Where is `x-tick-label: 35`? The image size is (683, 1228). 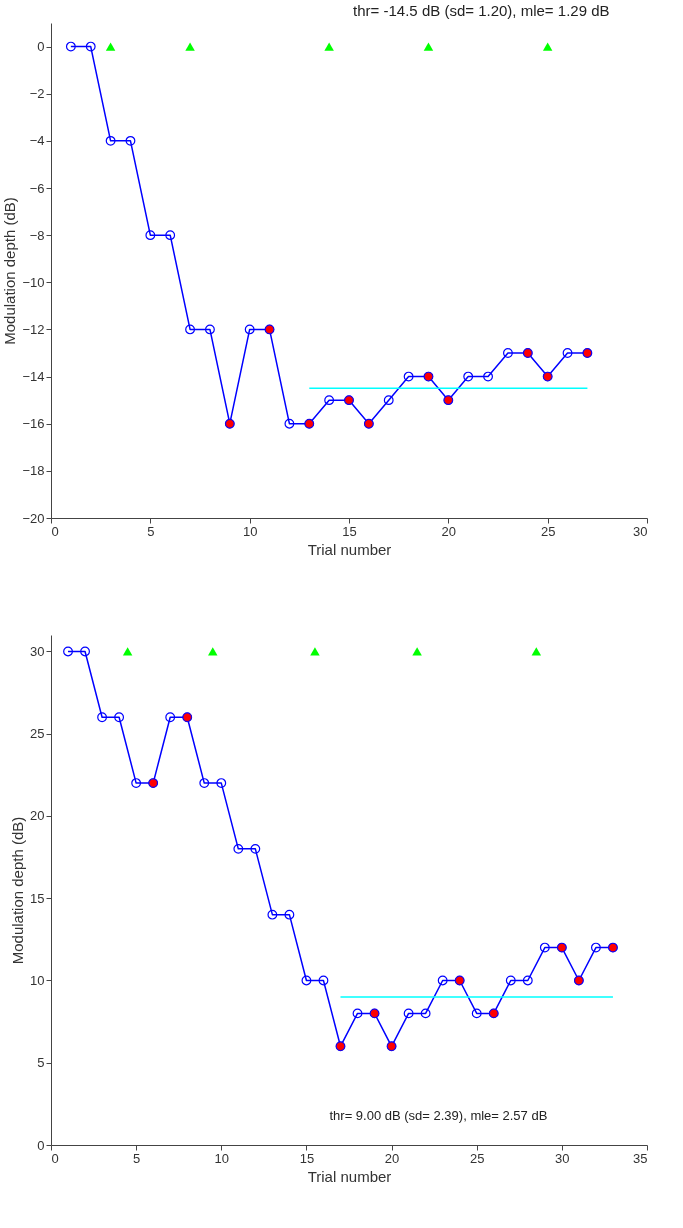 x-tick-label: 35 is located at coordinates (640, 1158).